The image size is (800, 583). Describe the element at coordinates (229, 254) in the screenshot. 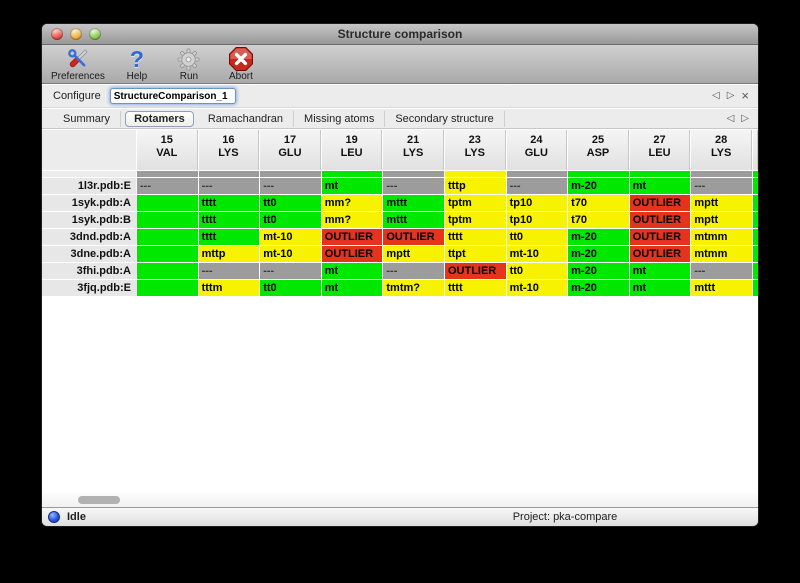

I see `rotamer-cell: mttp` at that location.